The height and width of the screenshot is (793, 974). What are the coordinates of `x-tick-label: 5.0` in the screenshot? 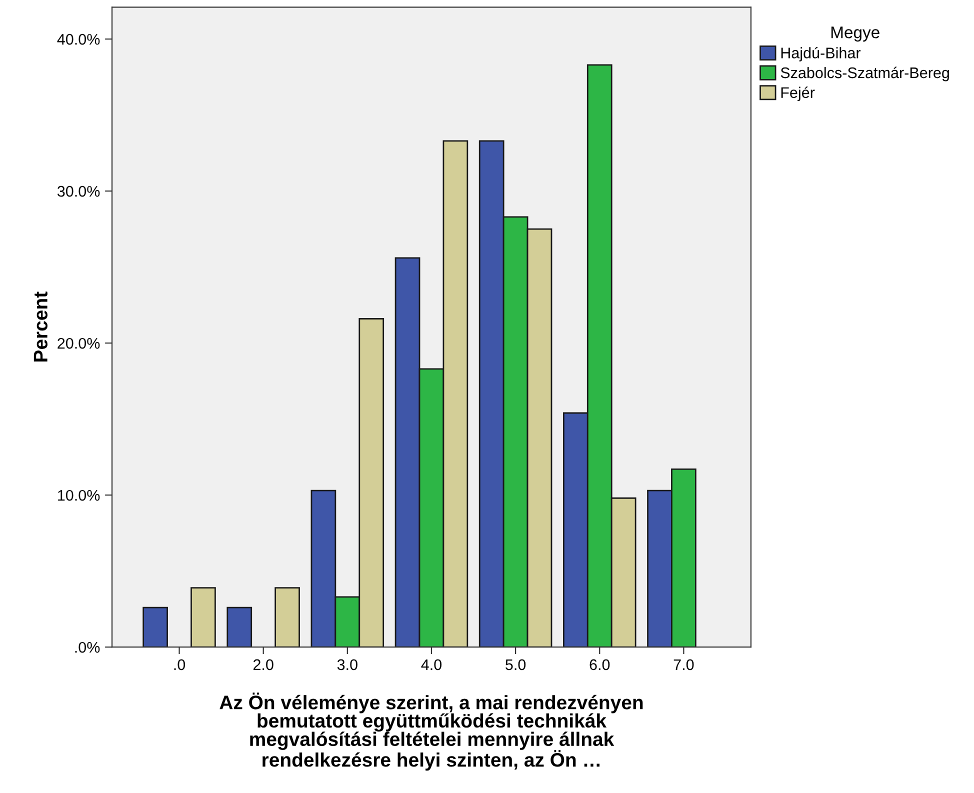 It's located at (516, 664).